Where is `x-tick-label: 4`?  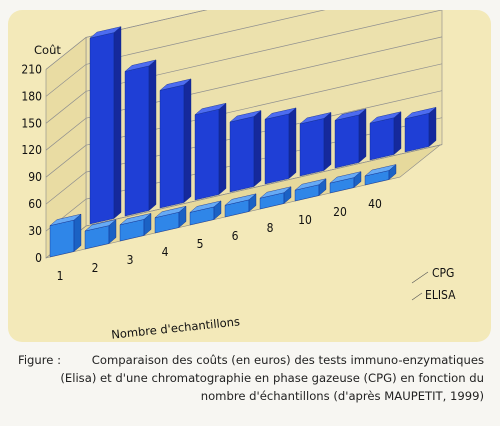 x-tick-label: 4 is located at coordinates (165, 252).